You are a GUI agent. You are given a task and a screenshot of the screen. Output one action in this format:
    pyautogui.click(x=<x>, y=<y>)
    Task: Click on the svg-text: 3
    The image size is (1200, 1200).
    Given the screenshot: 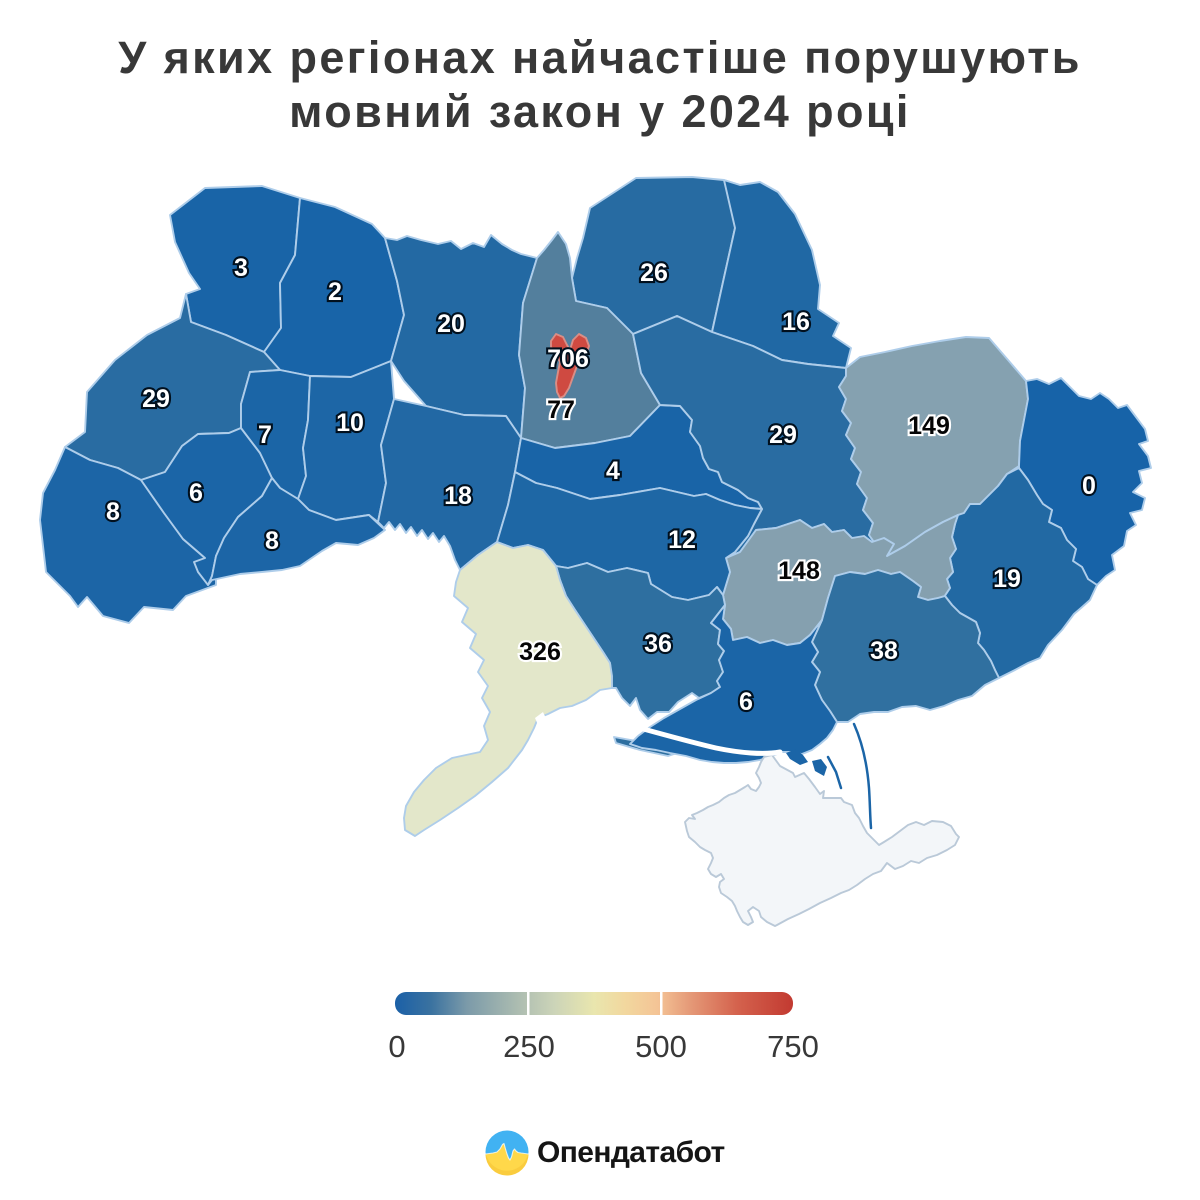 What is the action you would take?
    pyautogui.click(x=241, y=268)
    